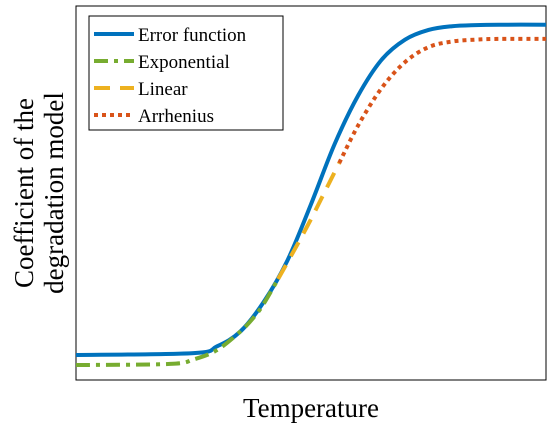  I want to click on legend-label-exponential: Exponential, so click(184, 62).